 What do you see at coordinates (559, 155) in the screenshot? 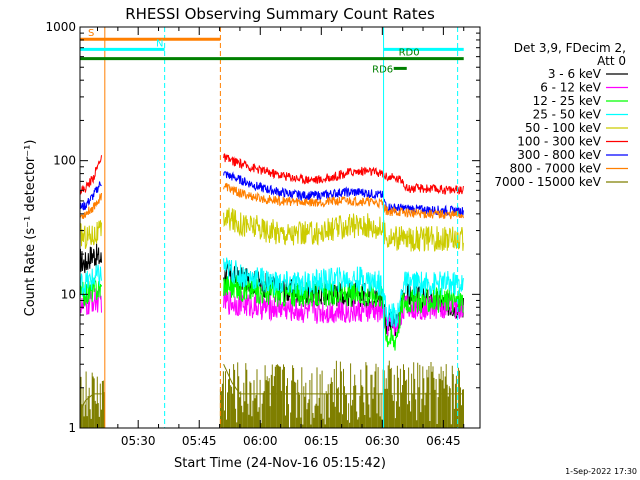
I see `legend-label-6: 300 - 800 keV` at bounding box center [559, 155].